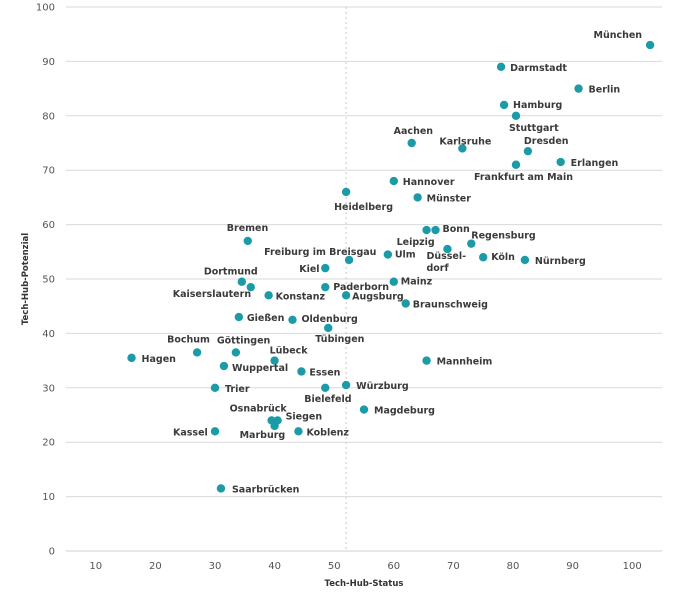 The image size is (700, 592). What do you see at coordinates (393, 281) in the screenshot?
I see `point-mainz` at bounding box center [393, 281].